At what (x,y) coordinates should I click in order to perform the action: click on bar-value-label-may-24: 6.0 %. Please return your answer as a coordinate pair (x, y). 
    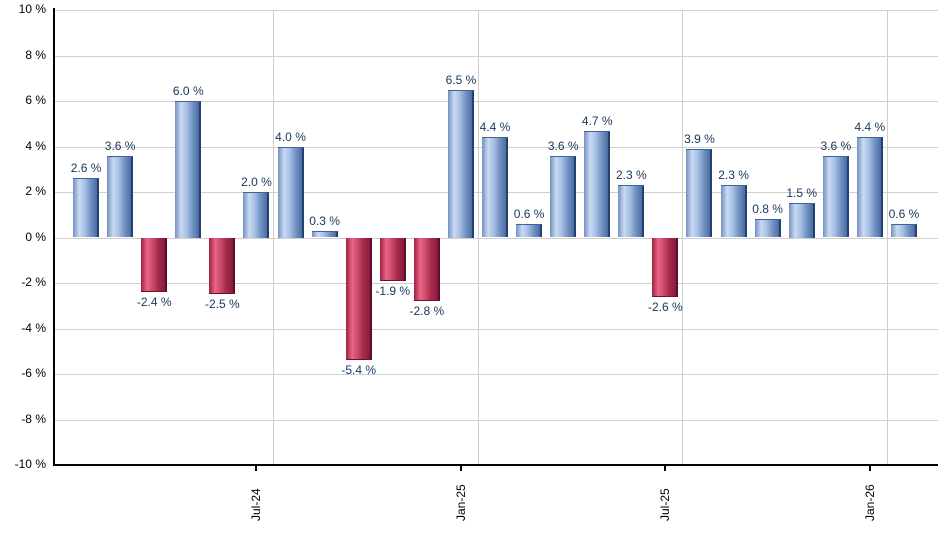
    Looking at the image, I should click on (188, 91).